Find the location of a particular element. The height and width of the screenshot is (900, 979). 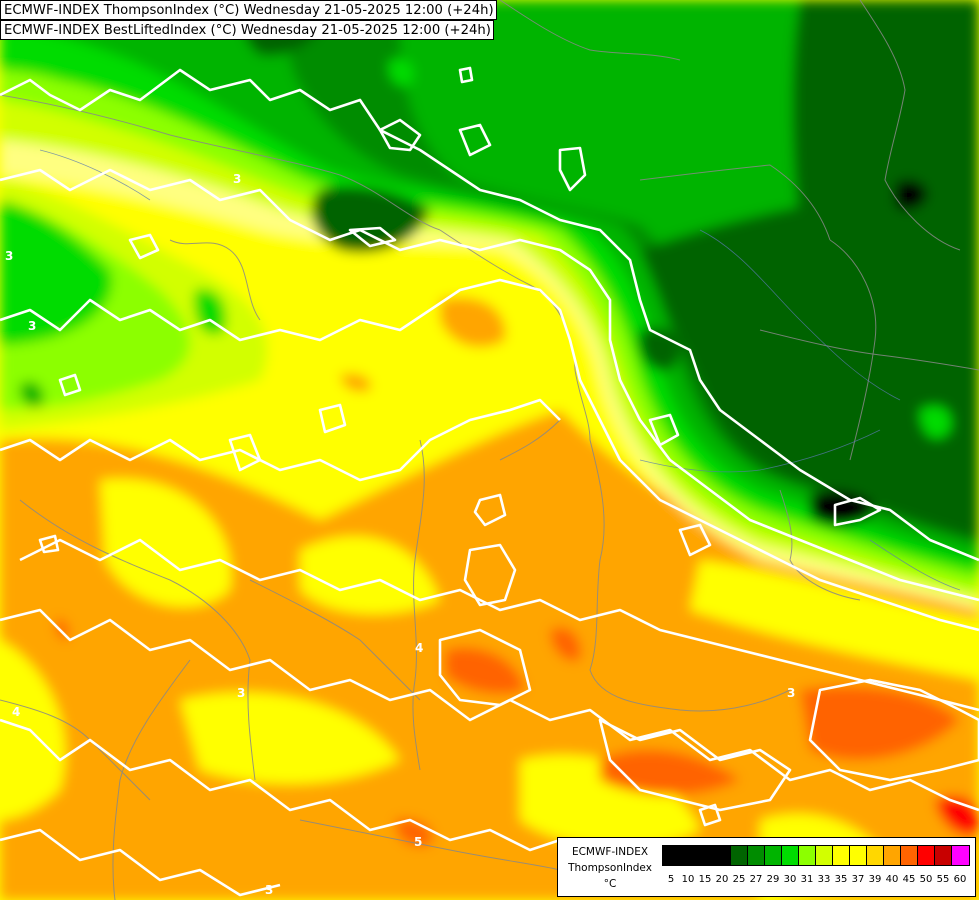

legend-tick: 29 is located at coordinates (773, 879).